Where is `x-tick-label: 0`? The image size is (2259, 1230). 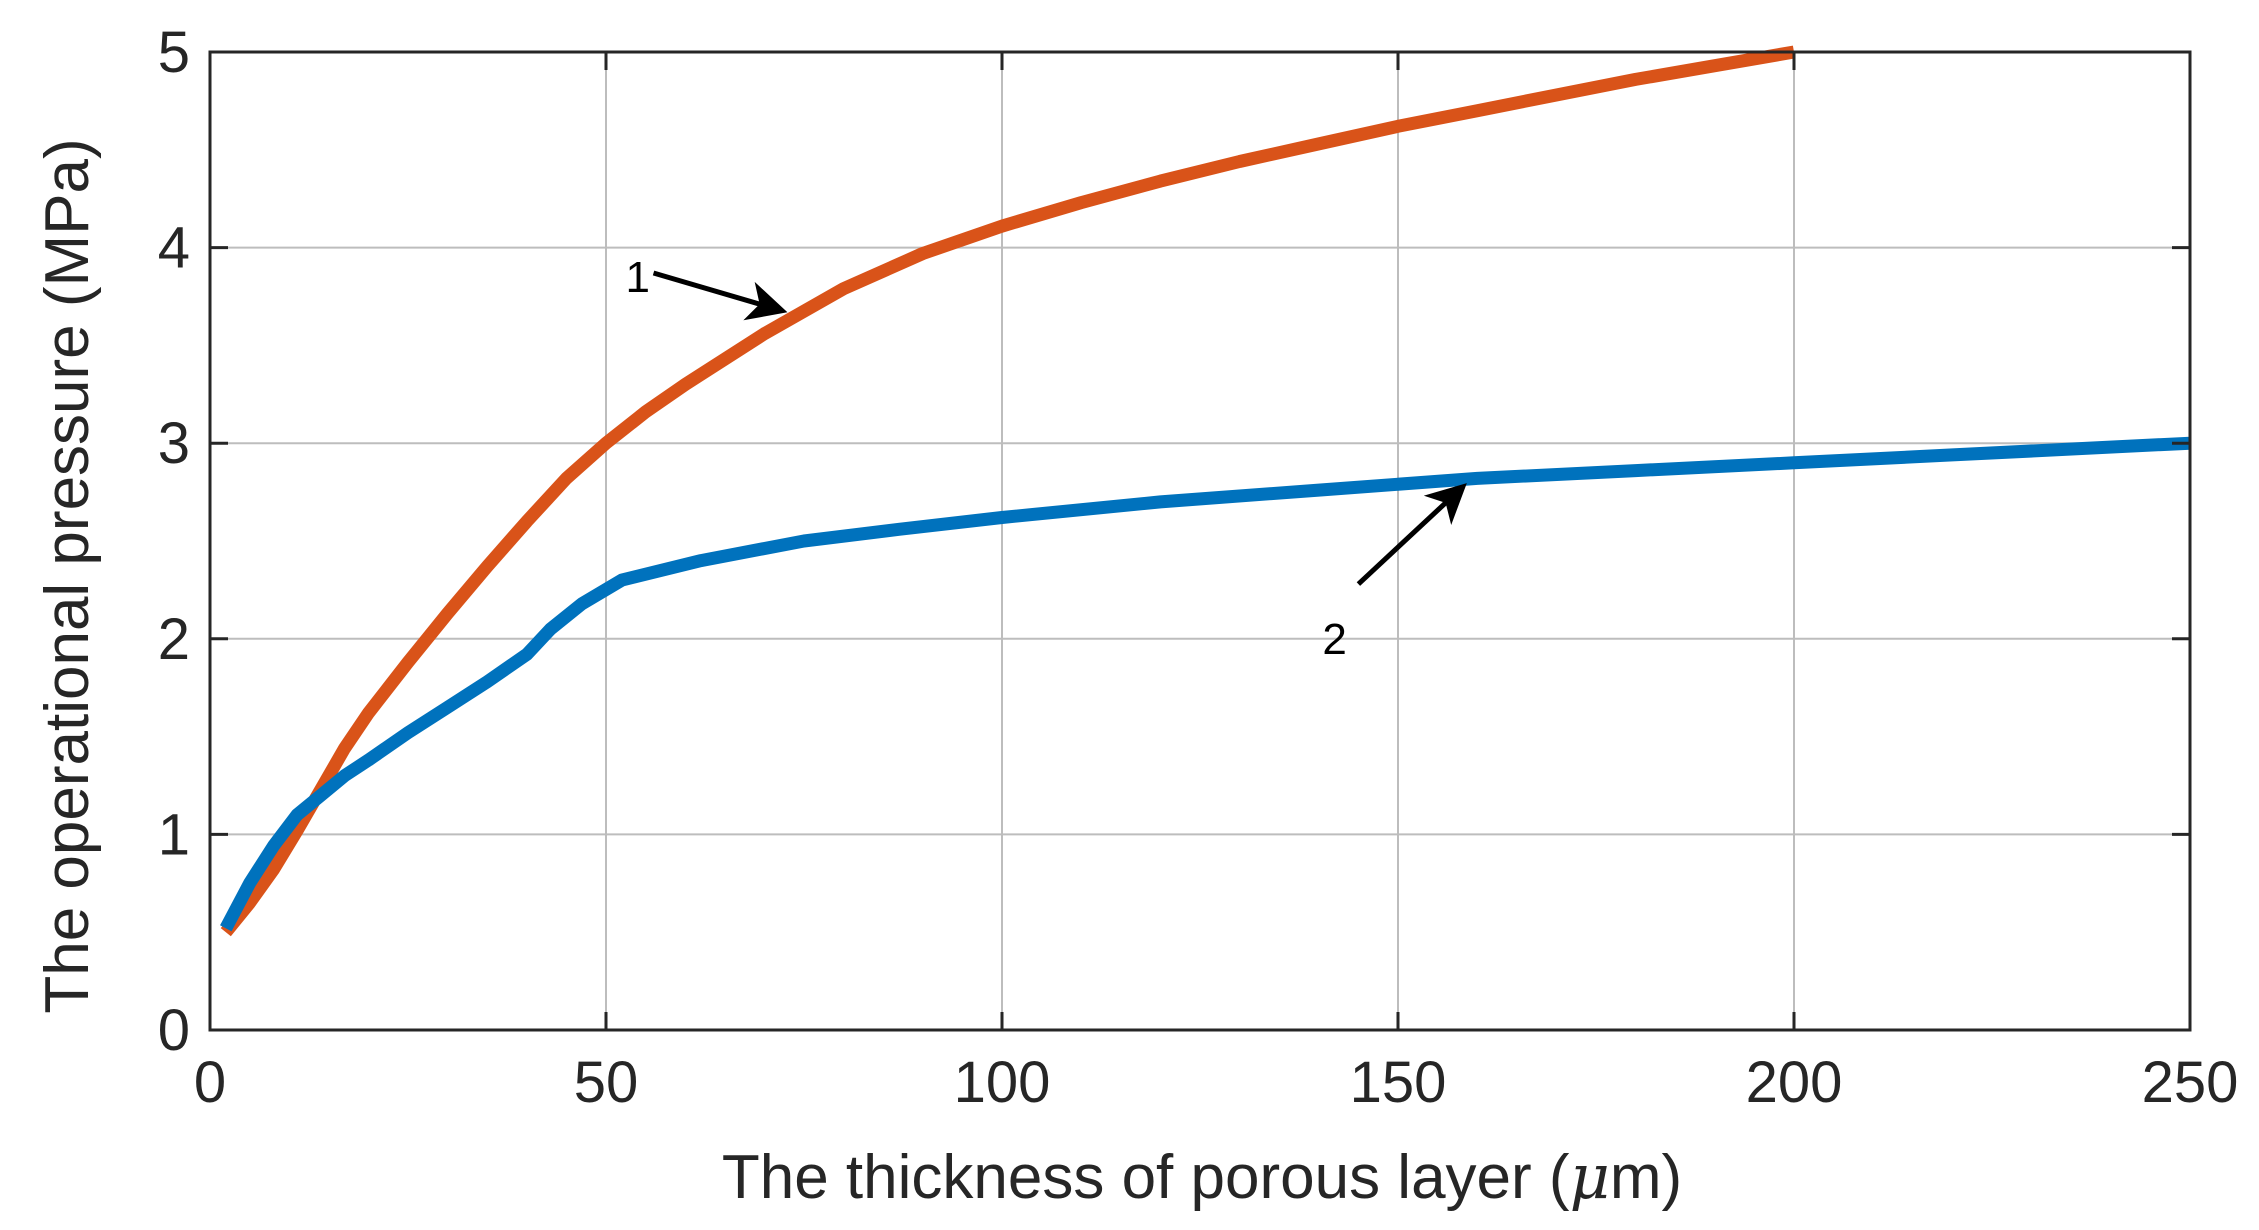 x-tick-label: 0 is located at coordinates (210, 1082).